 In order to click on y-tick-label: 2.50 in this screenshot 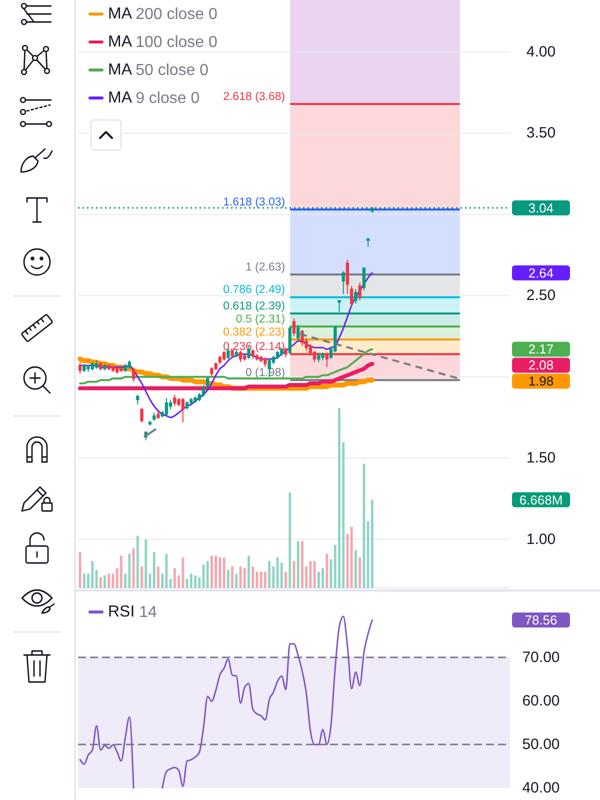, I will do `click(541, 295)`.